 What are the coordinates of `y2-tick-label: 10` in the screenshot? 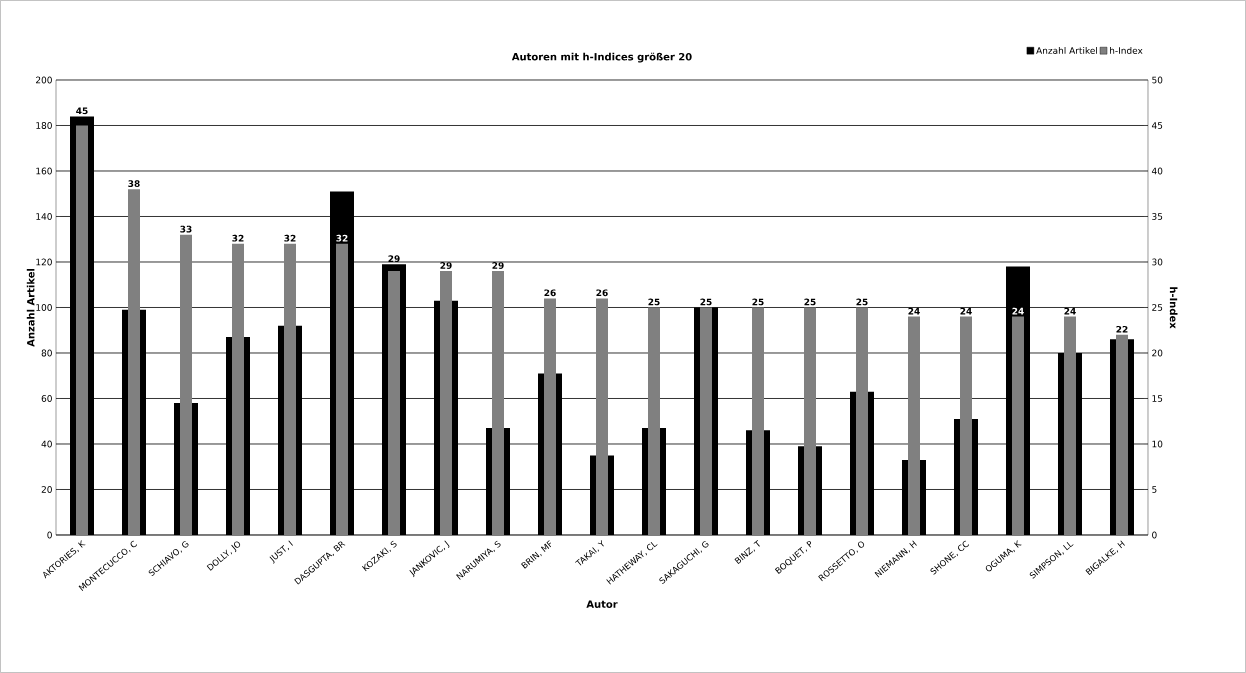 It's located at (1157, 444).